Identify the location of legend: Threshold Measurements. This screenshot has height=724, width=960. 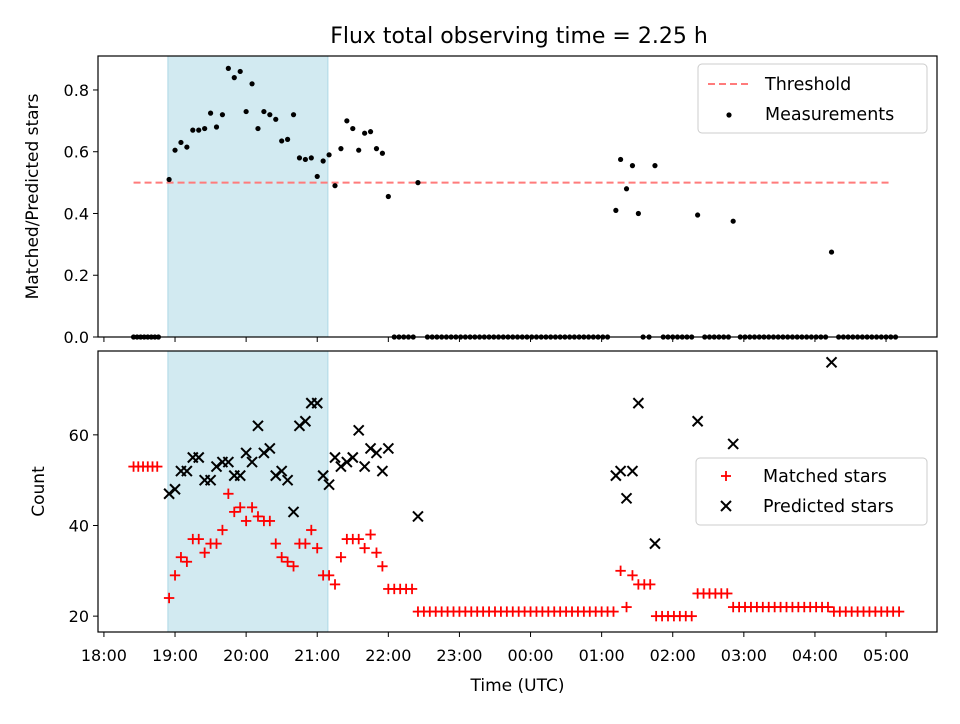
(812, 98).